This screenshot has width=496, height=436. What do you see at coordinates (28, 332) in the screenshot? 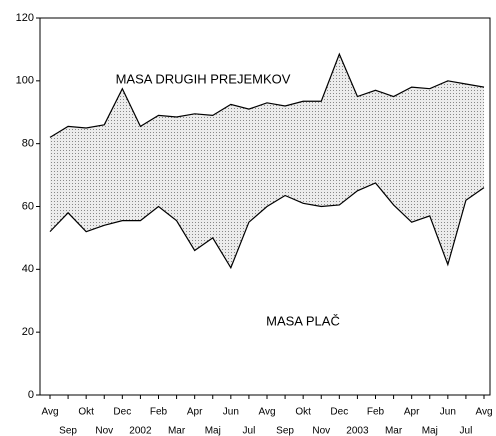
I see `y-tick-label: 20` at bounding box center [28, 332].